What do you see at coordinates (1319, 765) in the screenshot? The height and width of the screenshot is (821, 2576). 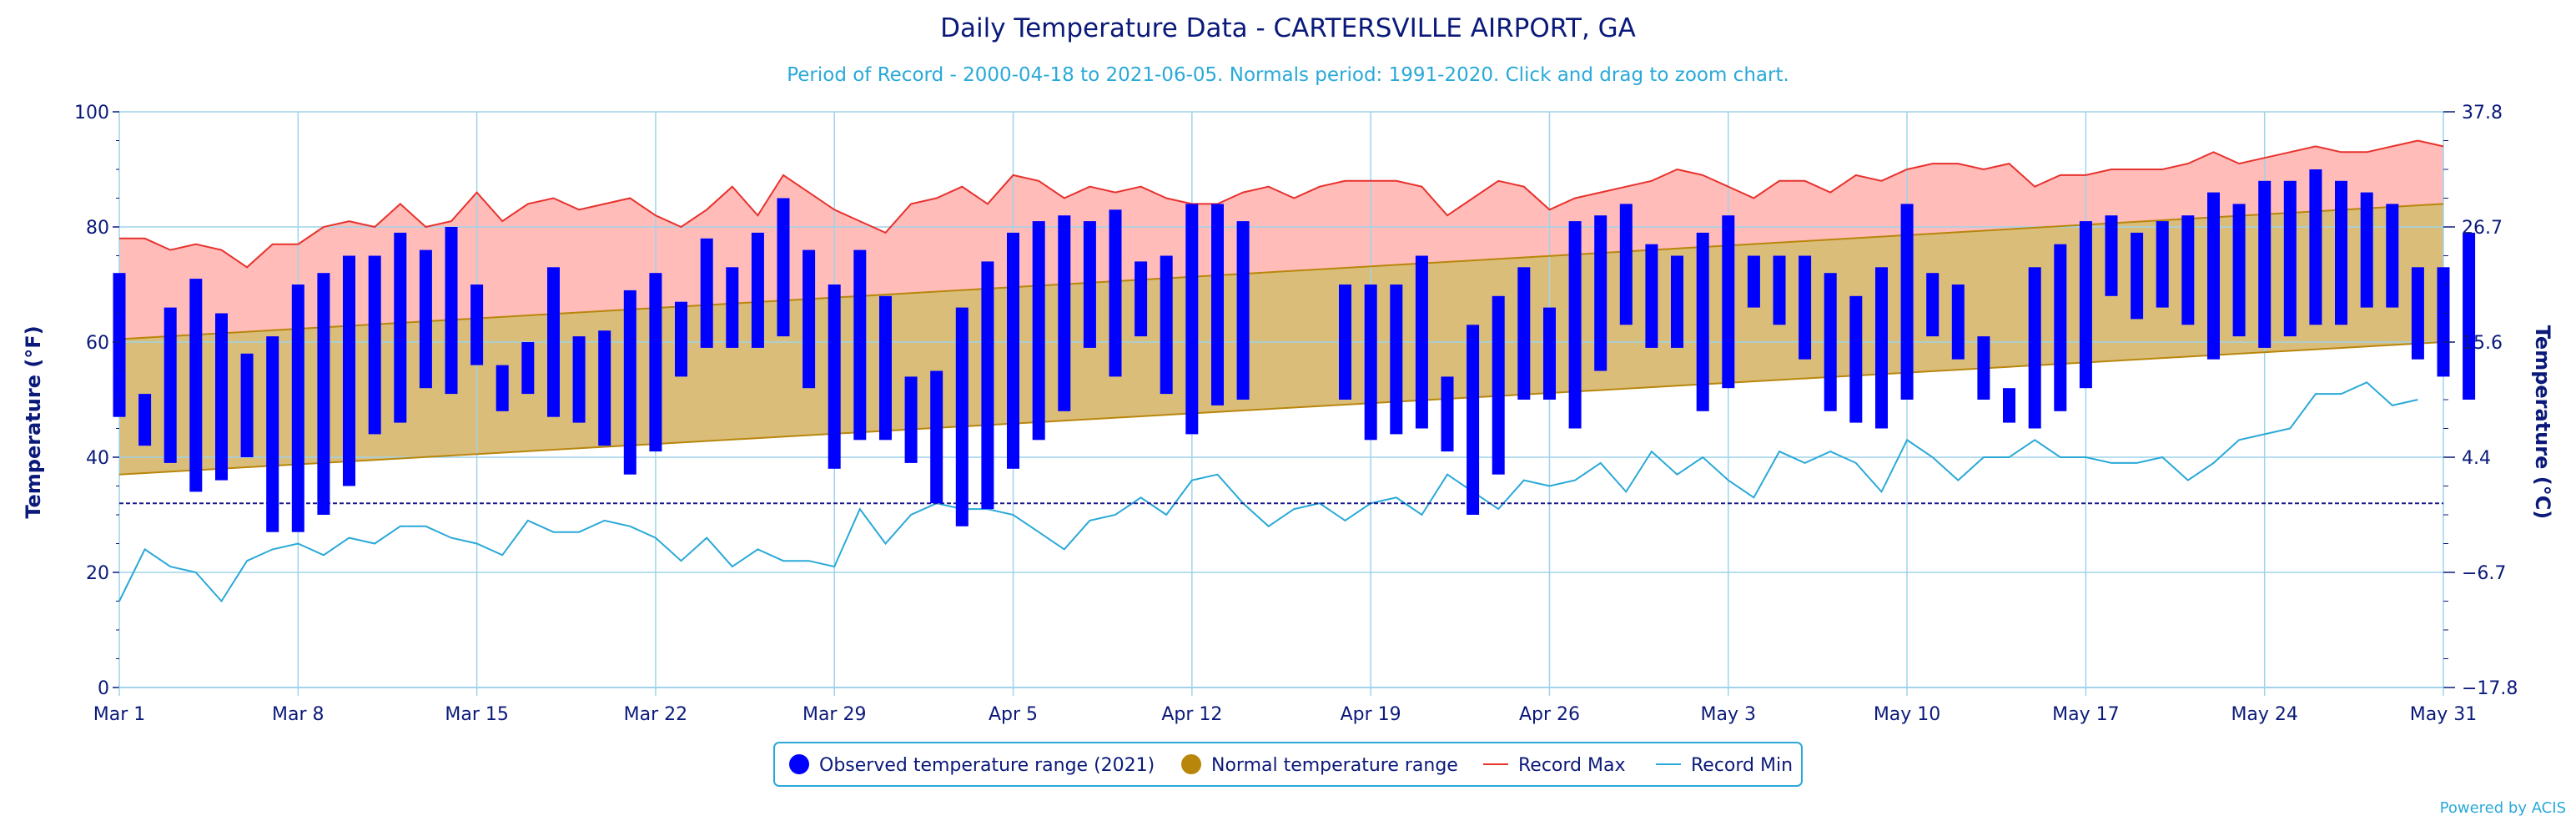 I see `legend-item-normal: Normal temperature range` at bounding box center [1319, 765].